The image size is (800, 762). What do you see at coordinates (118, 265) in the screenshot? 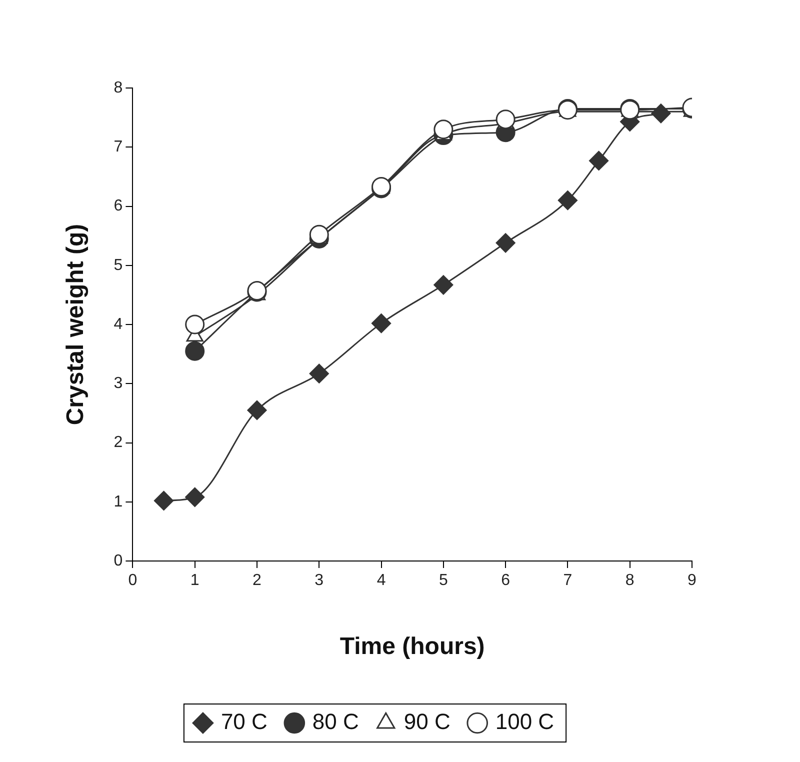
I see `y-tick-label: 5` at bounding box center [118, 265].